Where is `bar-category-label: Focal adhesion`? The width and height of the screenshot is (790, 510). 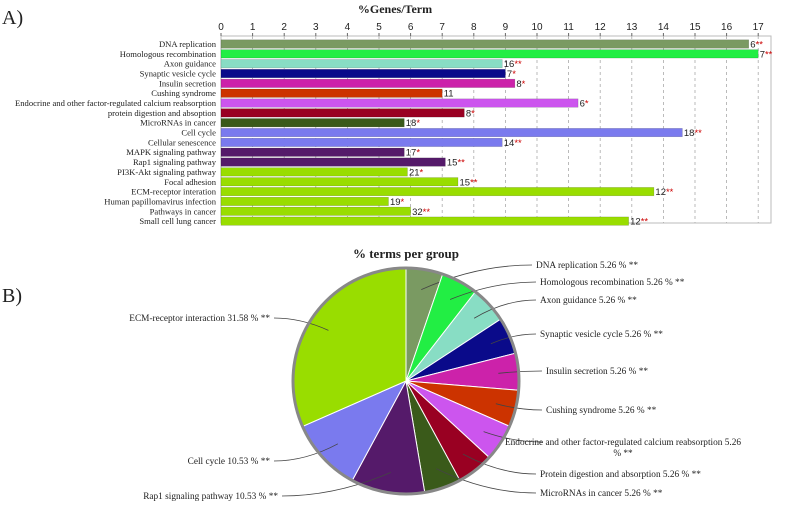 bar-category-label: Focal adhesion is located at coordinates (190, 182).